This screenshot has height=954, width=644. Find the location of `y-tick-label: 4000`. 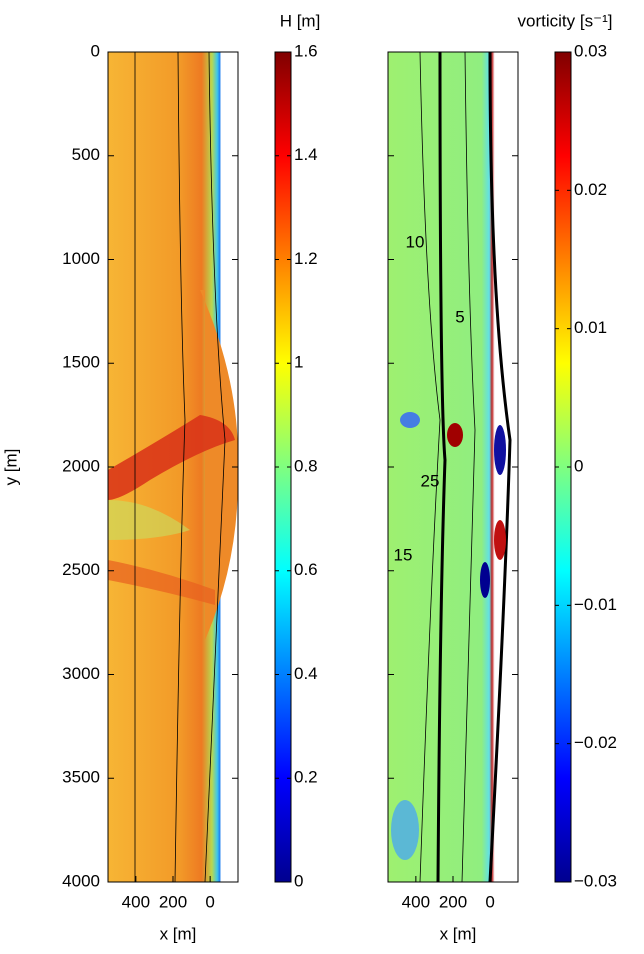

y-tick-label: 4000 is located at coordinates (81, 880).